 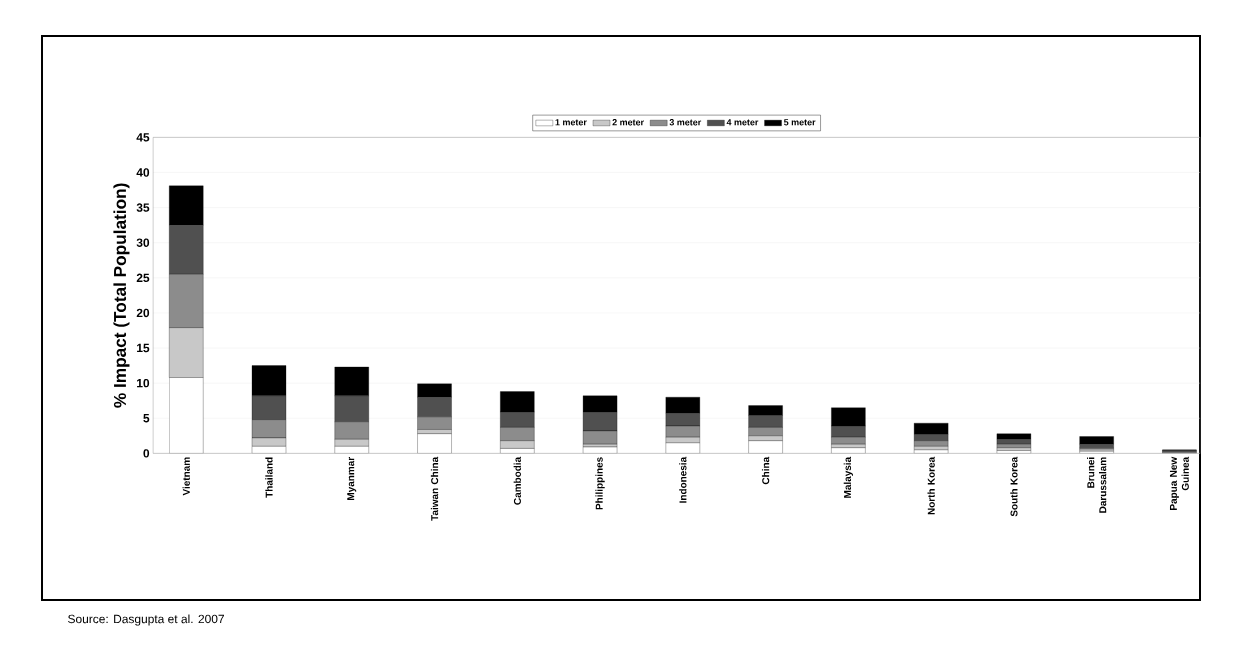 I want to click on y-tick-label: 40, so click(x=143, y=172).